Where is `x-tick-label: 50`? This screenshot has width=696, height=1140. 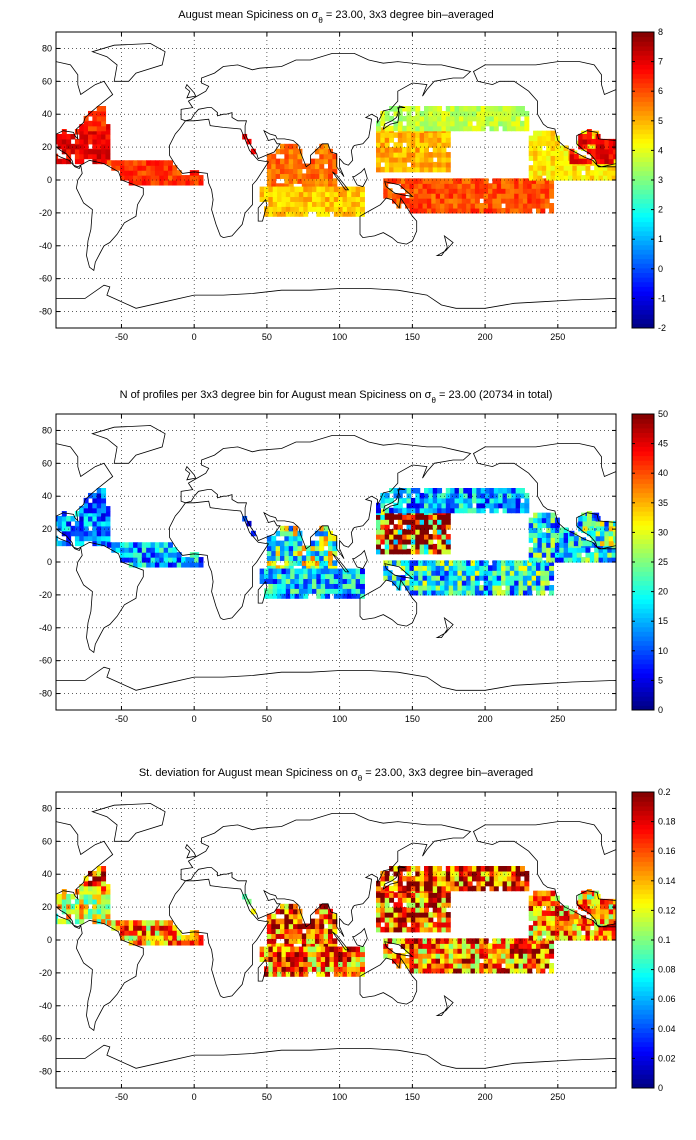
x-tick-label: 50 is located at coordinates (267, 719).